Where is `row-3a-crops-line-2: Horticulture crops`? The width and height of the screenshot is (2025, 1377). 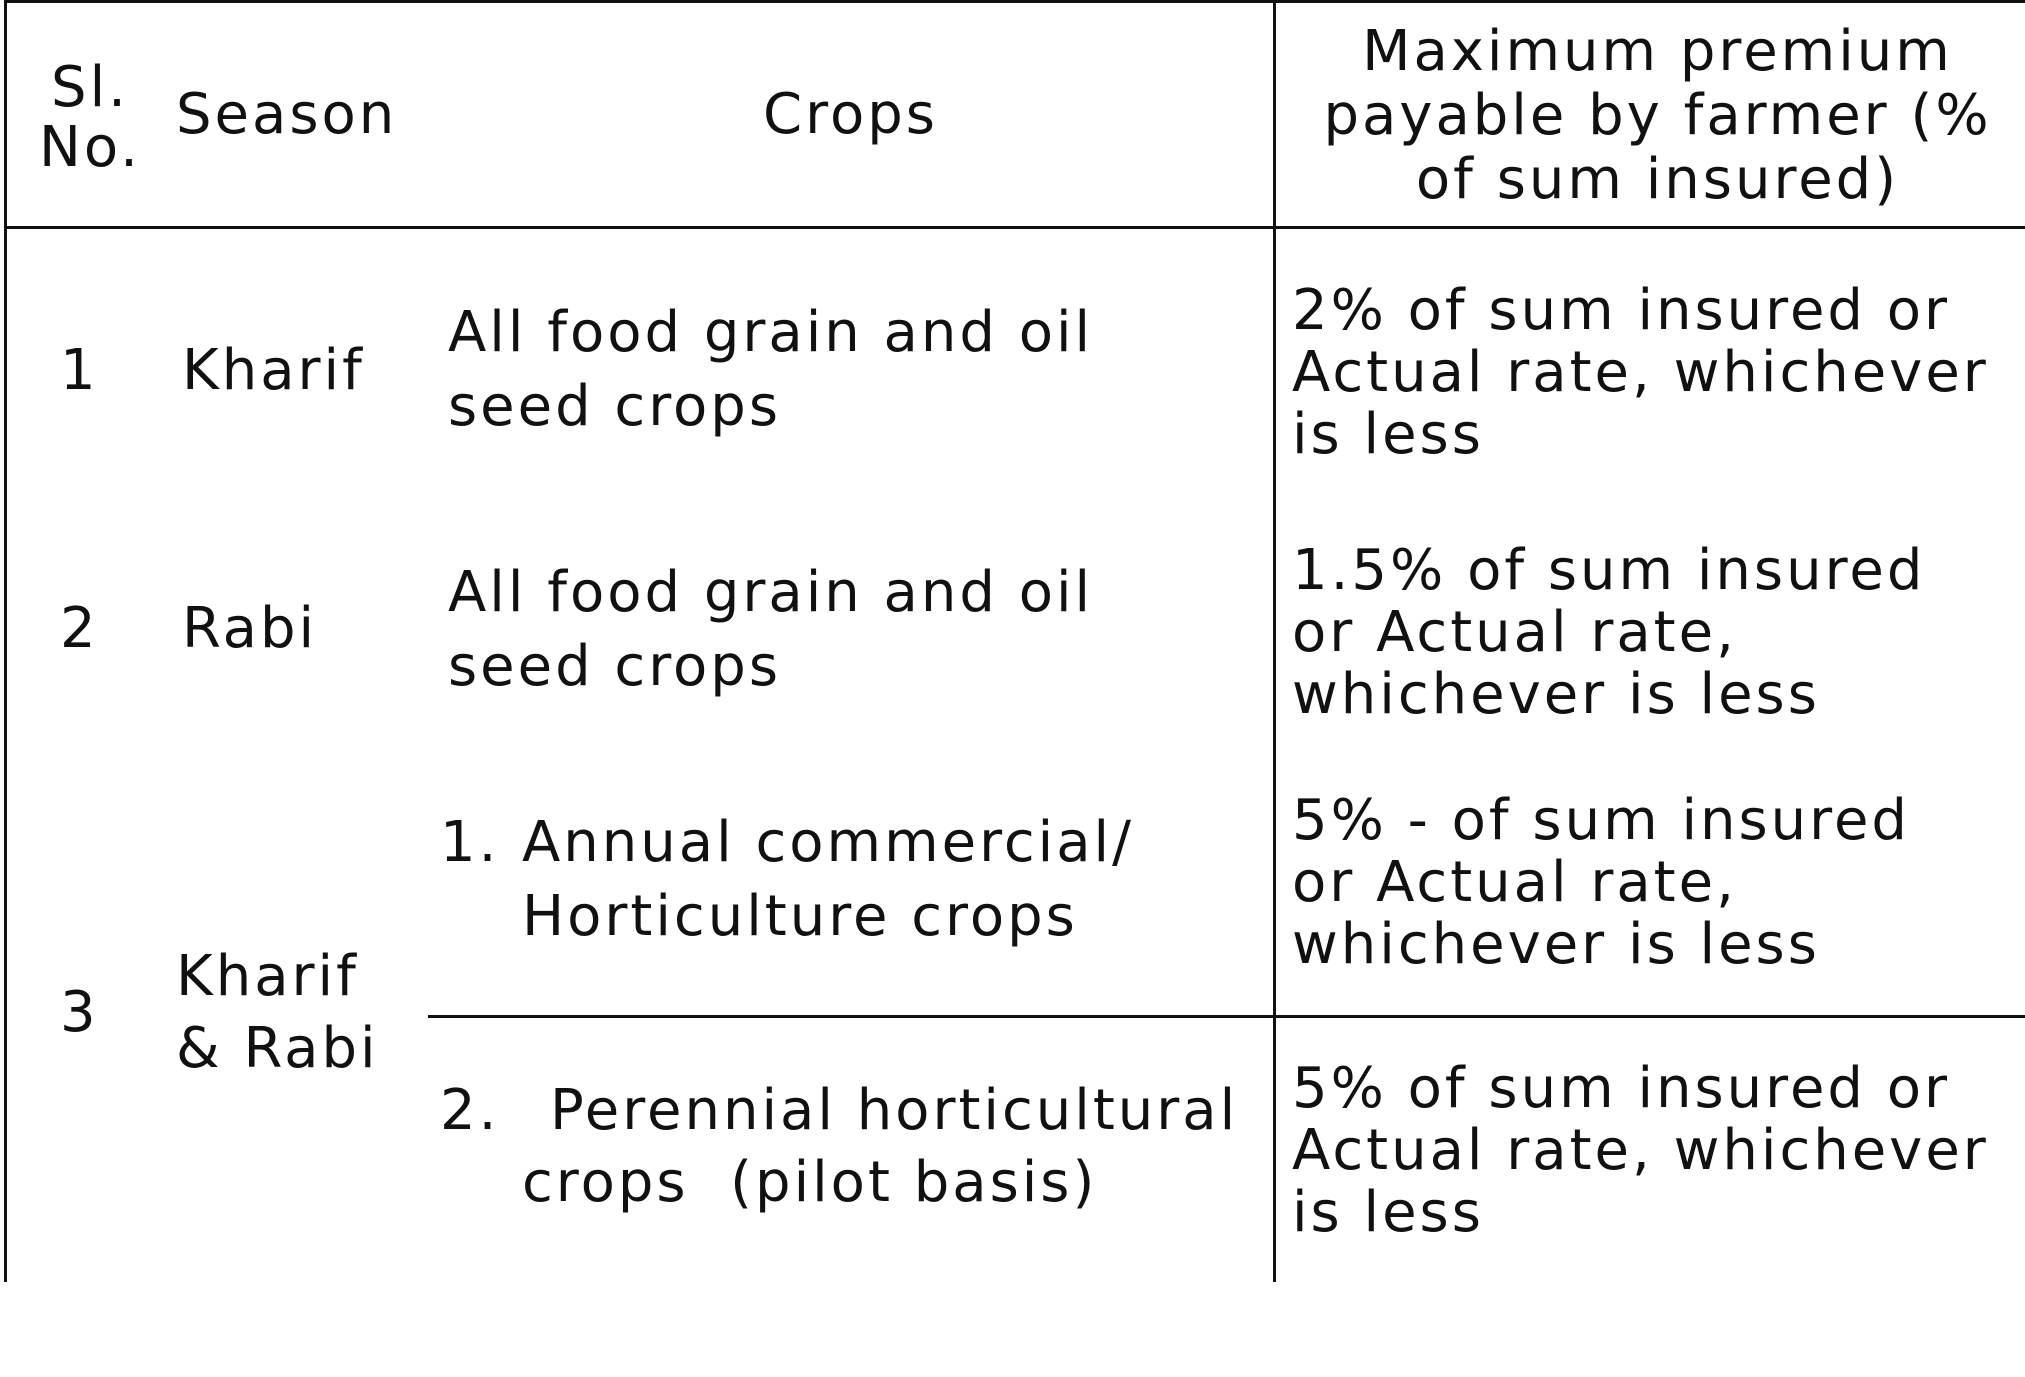
row-3a-crops-line-2: Horticulture crops is located at coordinates (800, 916).